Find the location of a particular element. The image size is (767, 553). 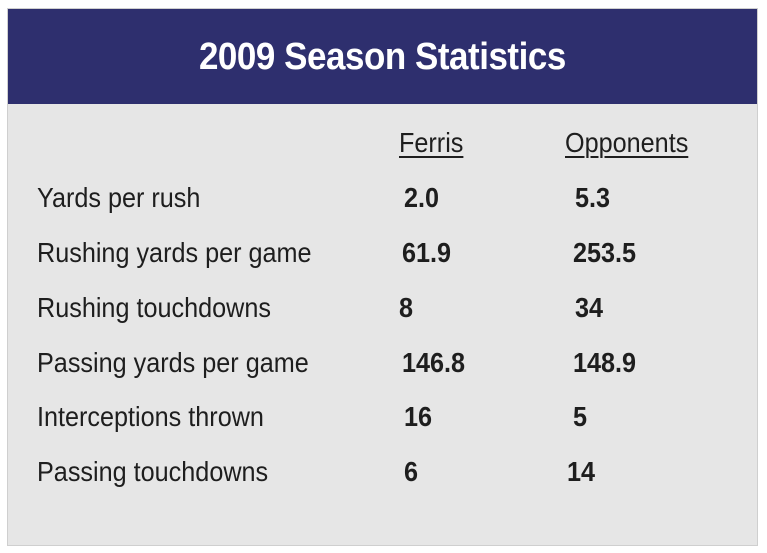

column-header-opponents: Opponents is located at coordinates (627, 142).